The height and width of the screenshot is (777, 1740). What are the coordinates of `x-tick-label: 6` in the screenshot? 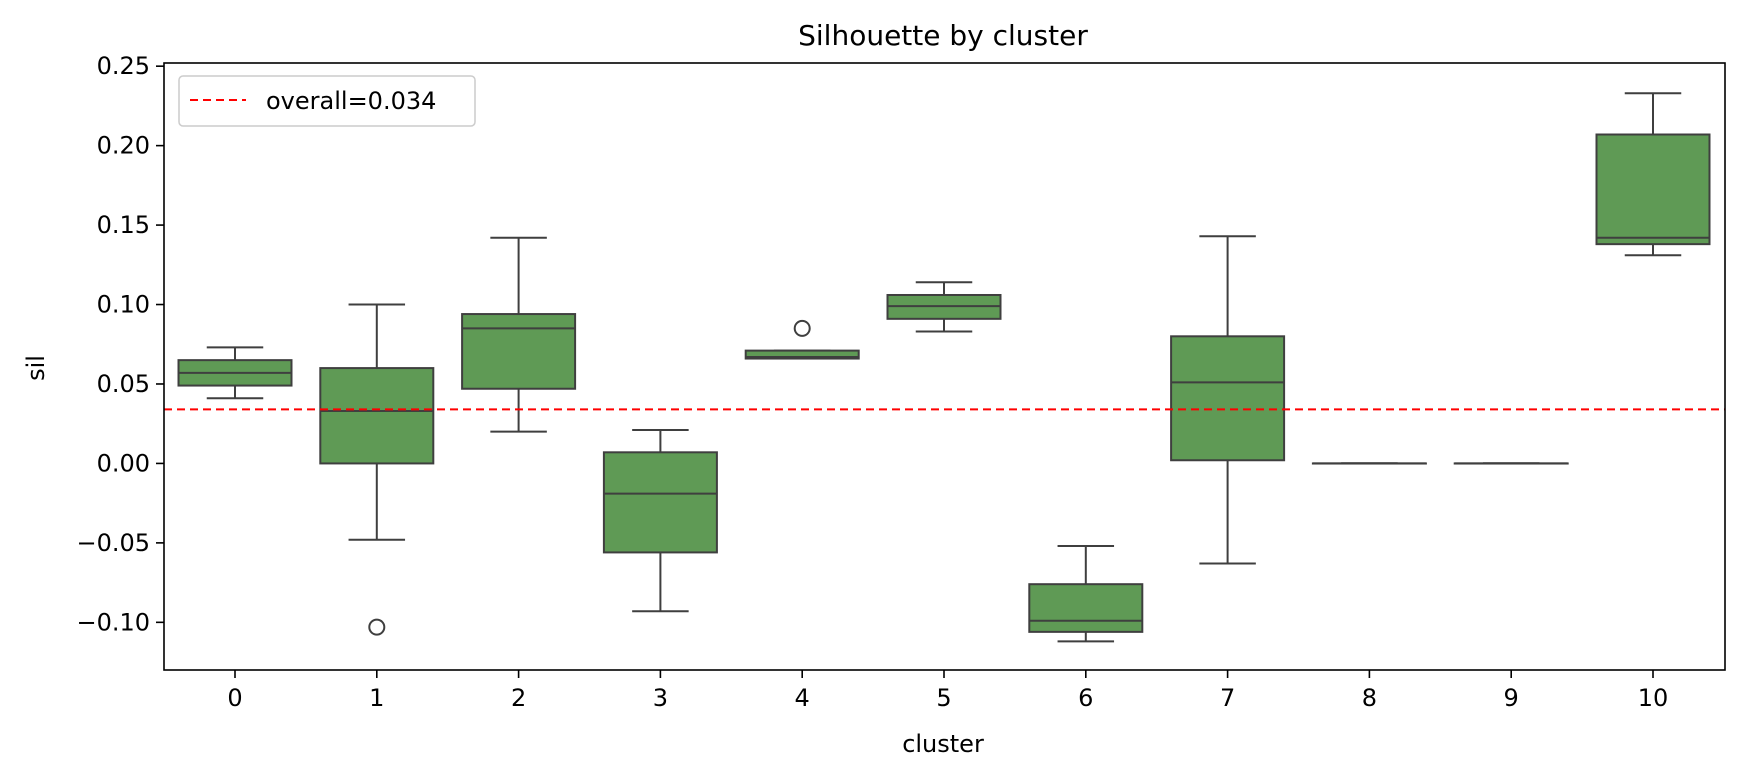 It's located at (1085, 698).